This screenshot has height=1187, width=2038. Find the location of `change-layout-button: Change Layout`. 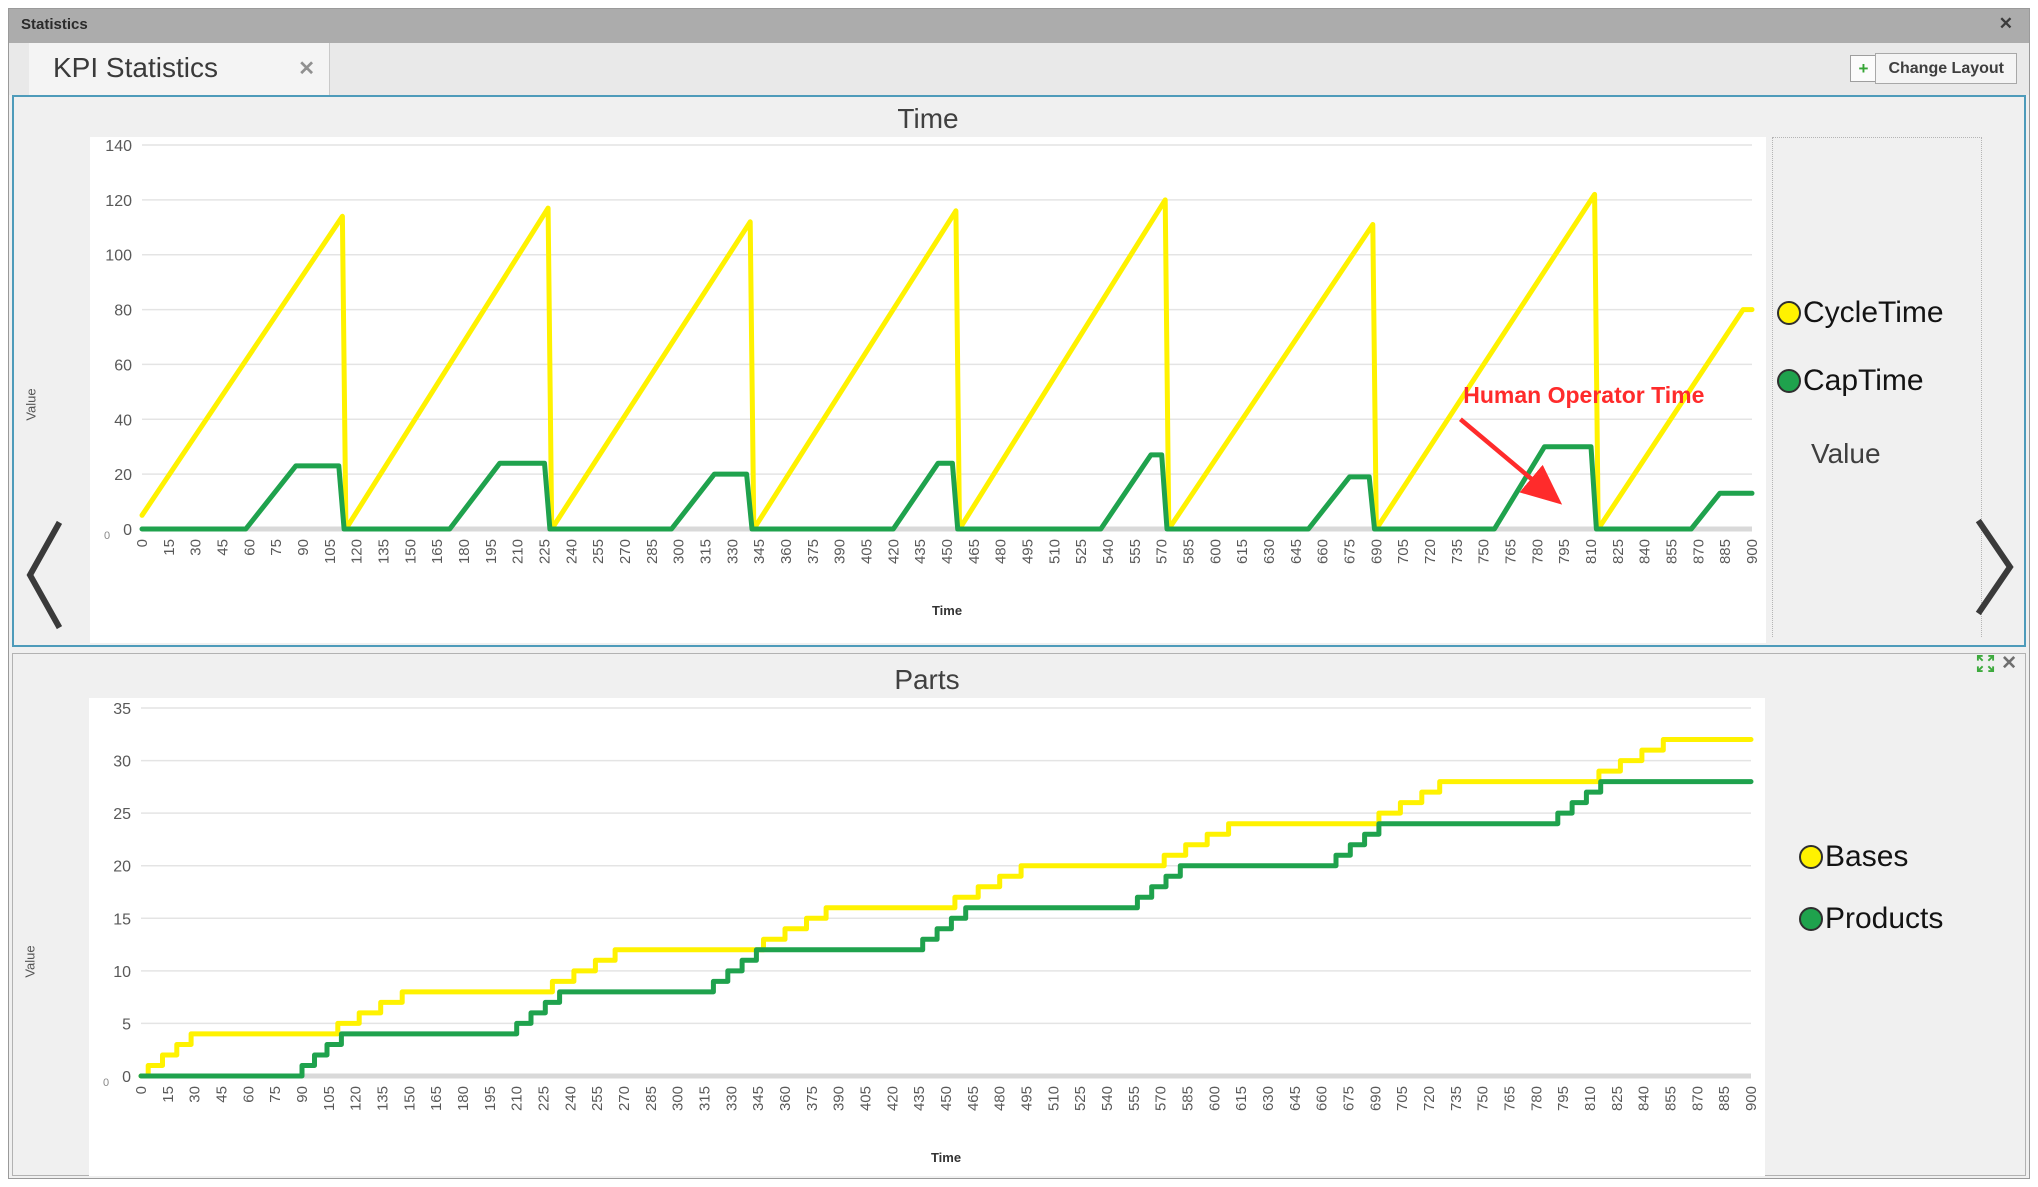

change-layout-button: Change Layout is located at coordinates (1946, 68).